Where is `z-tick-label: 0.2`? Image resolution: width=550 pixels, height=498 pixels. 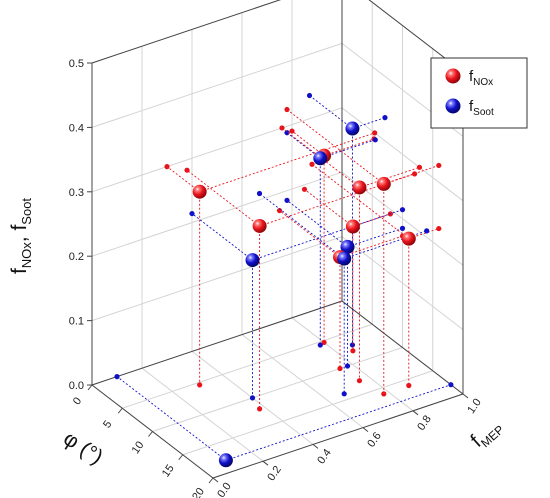 z-tick-label: 0.2 is located at coordinates (76, 257).